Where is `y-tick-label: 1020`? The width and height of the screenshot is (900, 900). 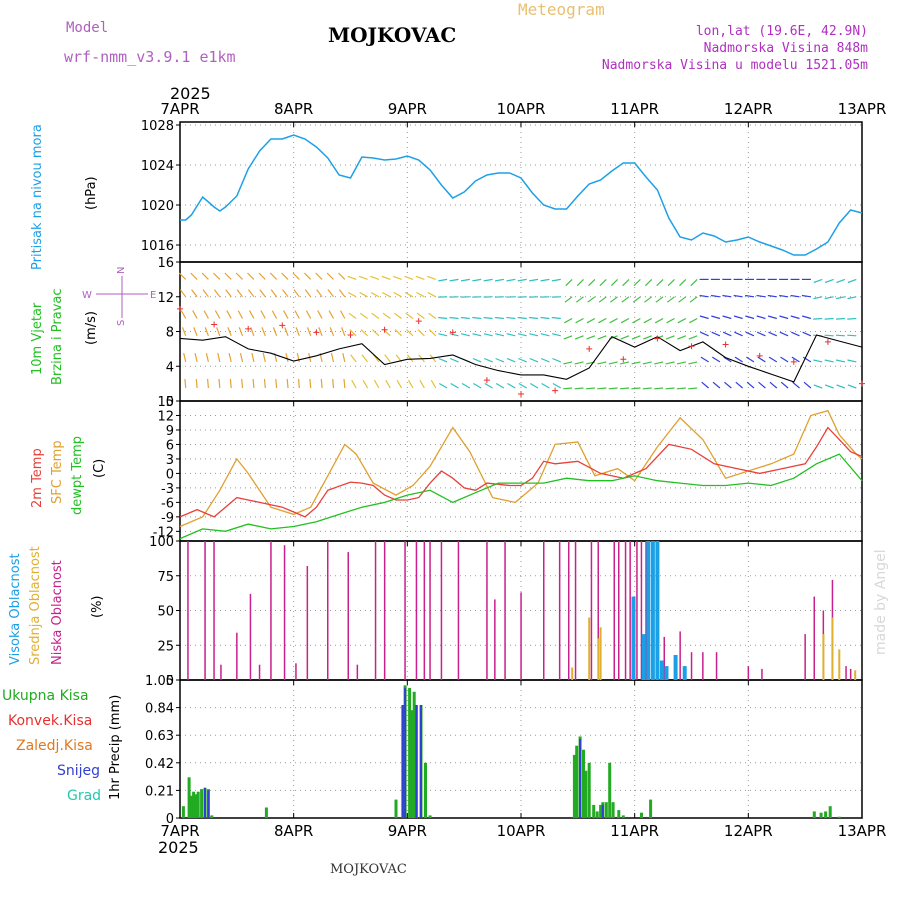 y-tick-label: 1020 is located at coordinates (157, 206).